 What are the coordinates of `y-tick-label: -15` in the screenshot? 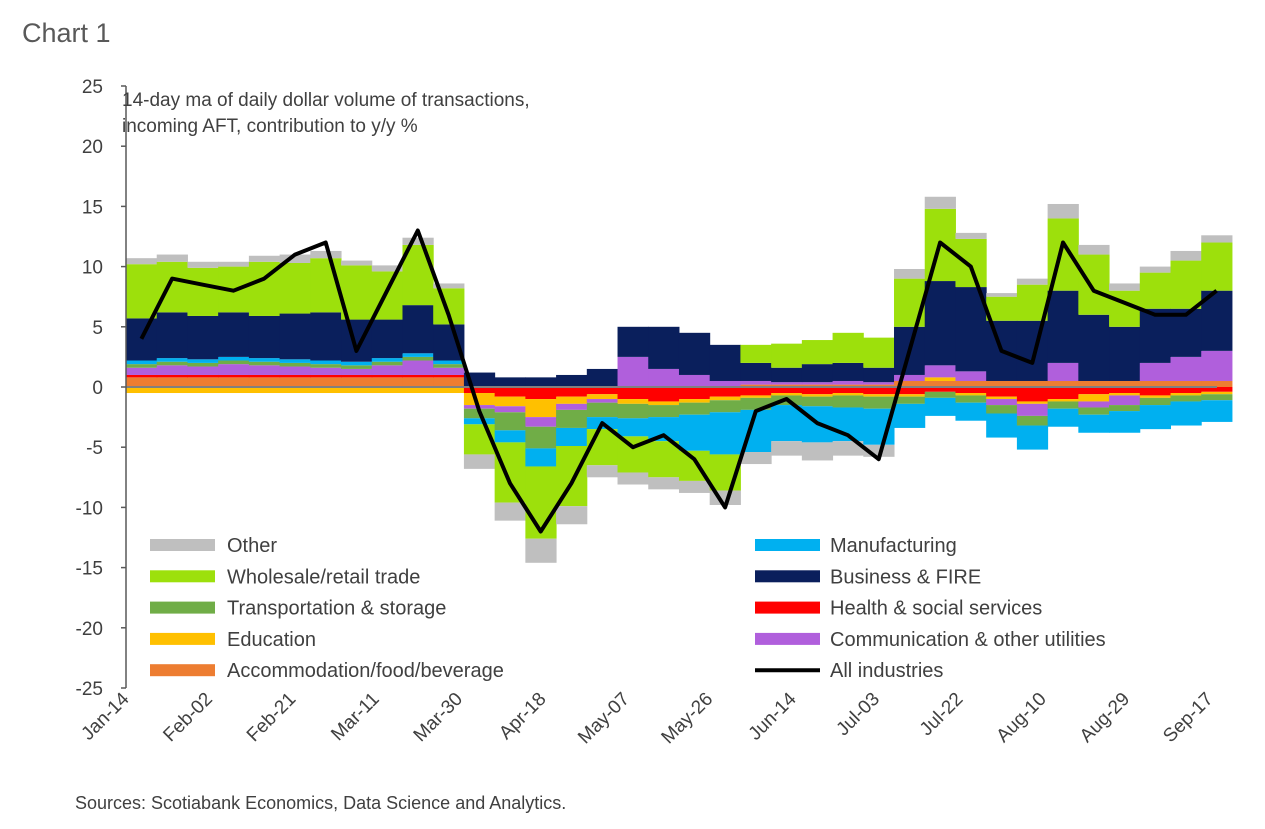 It's located at (89, 569).